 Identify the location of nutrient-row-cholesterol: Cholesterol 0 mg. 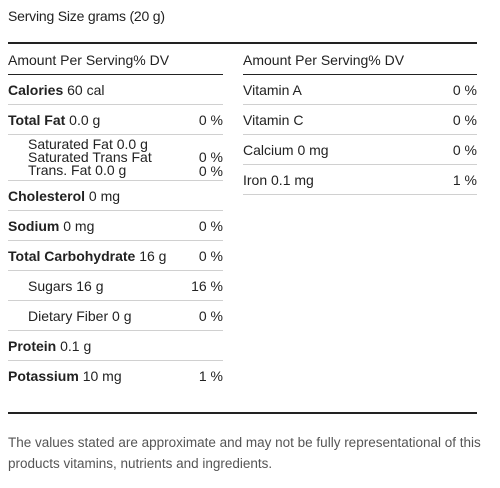
(115, 196).